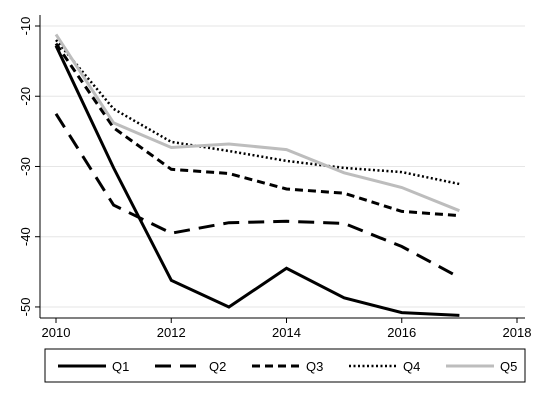 This screenshot has width=550, height=409. I want to click on x-tick-label-2: 2014, so click(286, 332).